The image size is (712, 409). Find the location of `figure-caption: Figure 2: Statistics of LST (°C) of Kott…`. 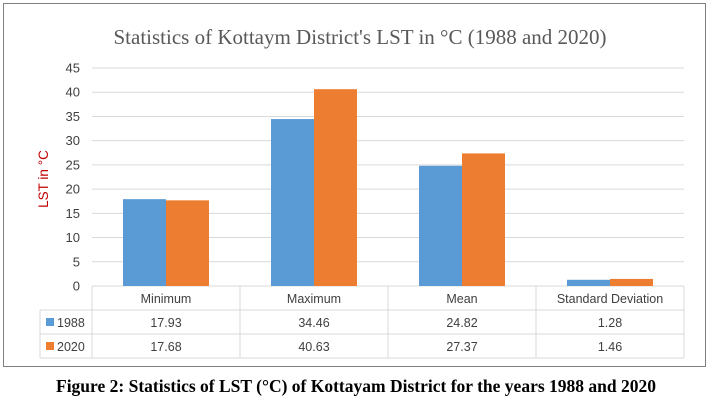

figure-caption: Figure 2: Statistics of LST (°C) of Kott… is located at coordinates (356, 386).